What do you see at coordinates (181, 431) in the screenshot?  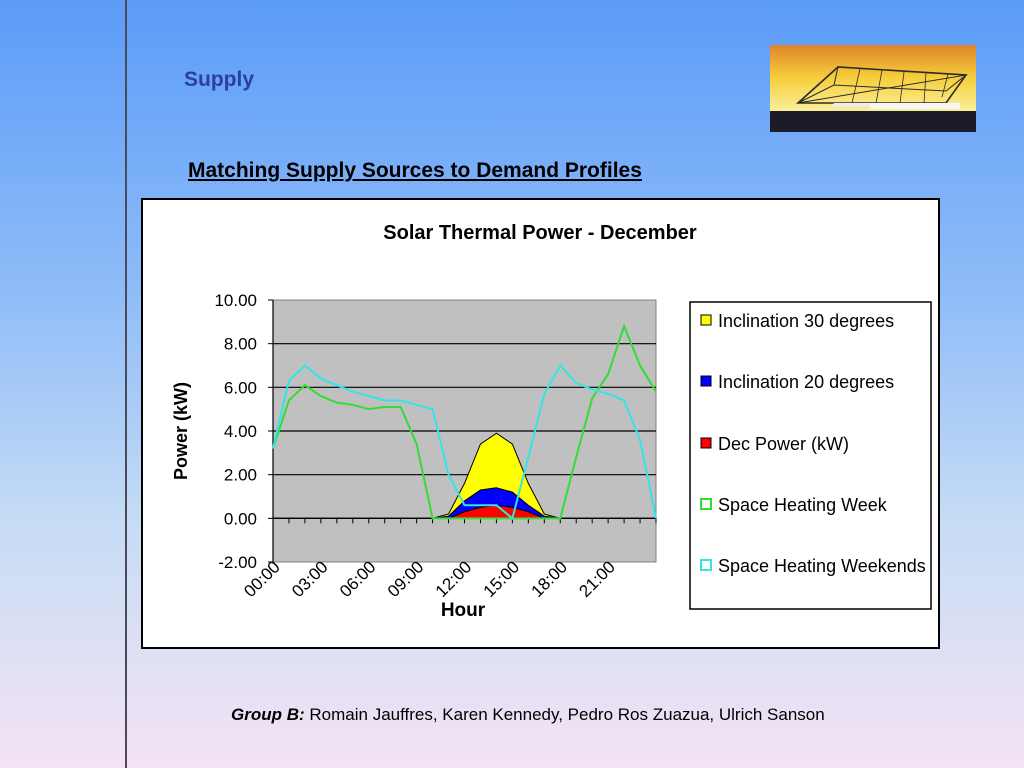 I see `y-axis-title: Power (kW)` at bounding box center [181, 431].